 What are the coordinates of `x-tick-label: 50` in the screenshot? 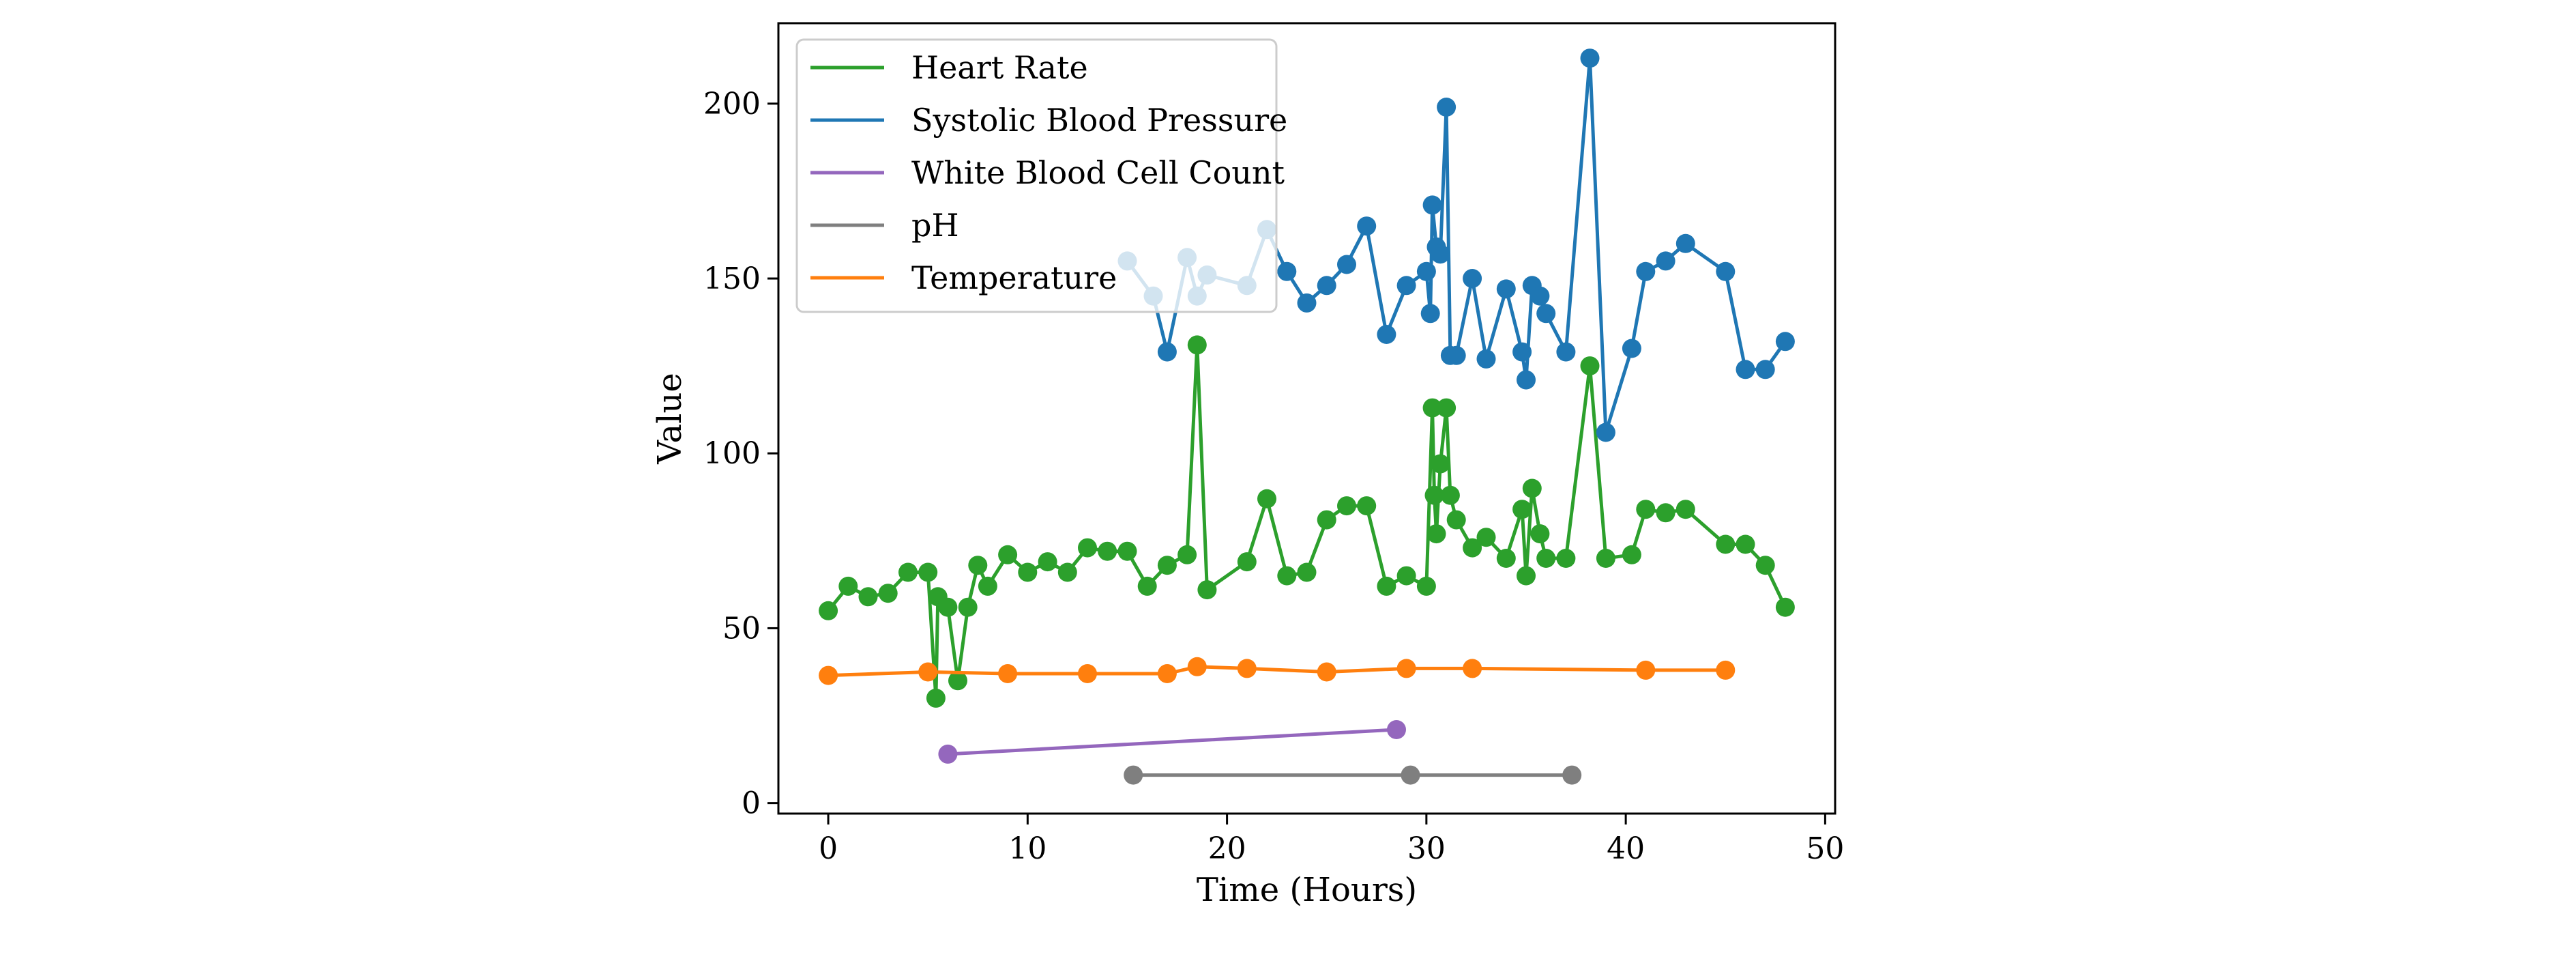 It's located at (1825, 848).